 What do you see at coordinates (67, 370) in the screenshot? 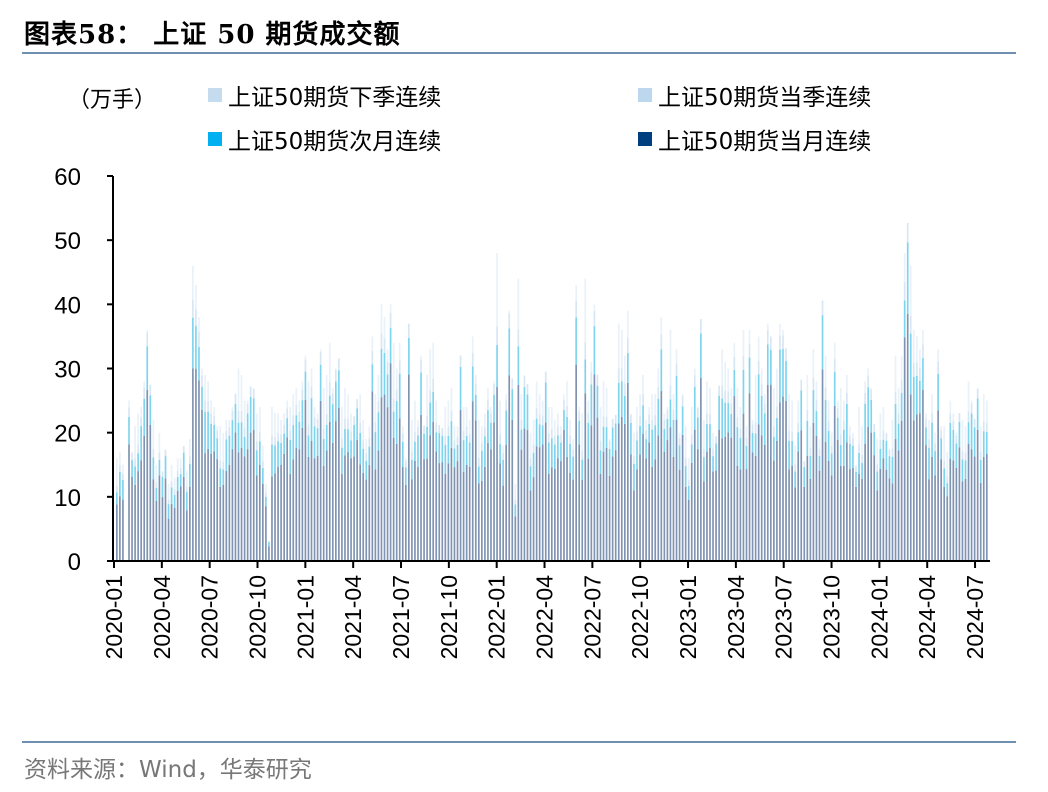
I see `y-tick-label: 30` at bounding box center [67, 370].